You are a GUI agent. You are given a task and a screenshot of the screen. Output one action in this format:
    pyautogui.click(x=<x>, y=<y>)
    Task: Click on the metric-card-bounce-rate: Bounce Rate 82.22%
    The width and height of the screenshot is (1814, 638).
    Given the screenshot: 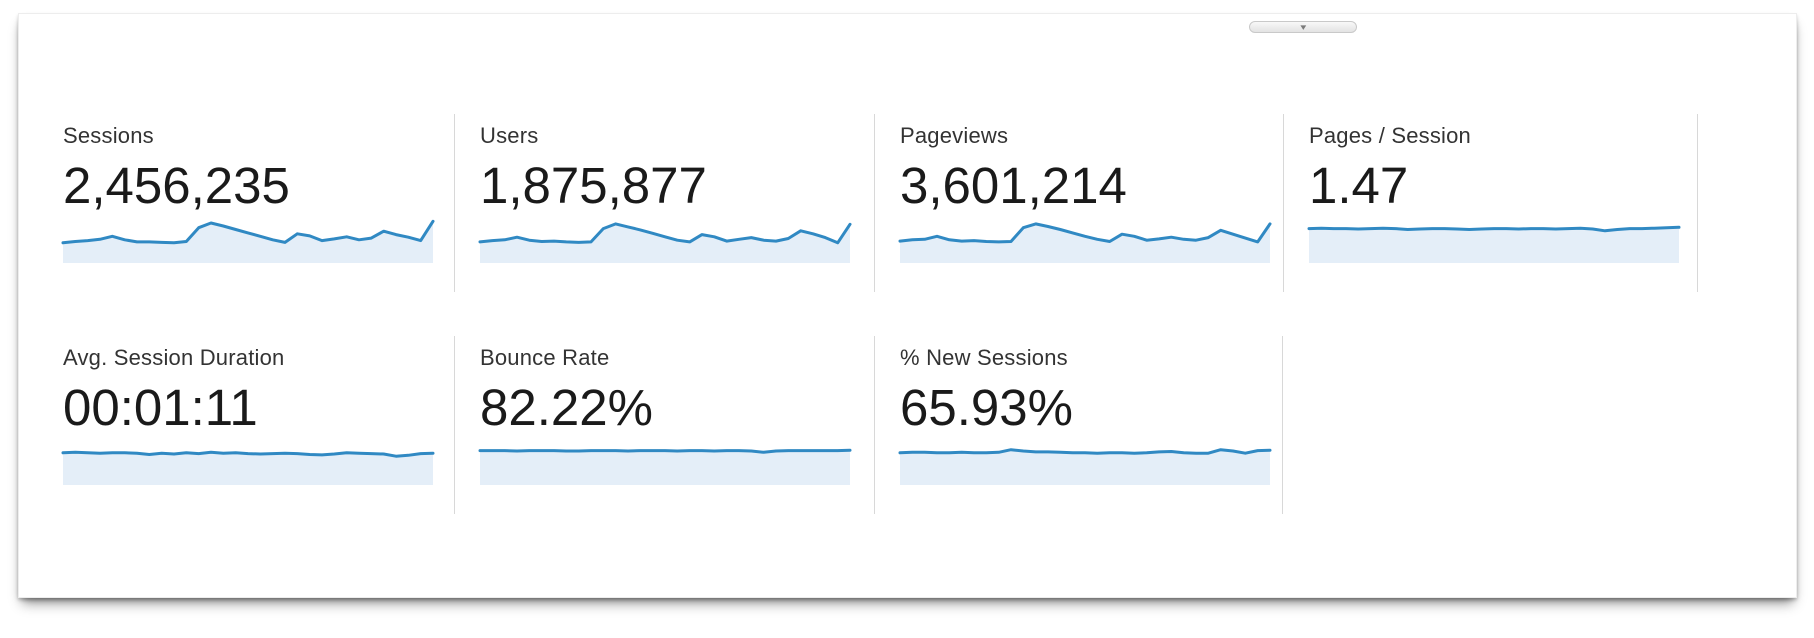 What is the action you would take?
    pyautogui.click(x=664, y=425)
    